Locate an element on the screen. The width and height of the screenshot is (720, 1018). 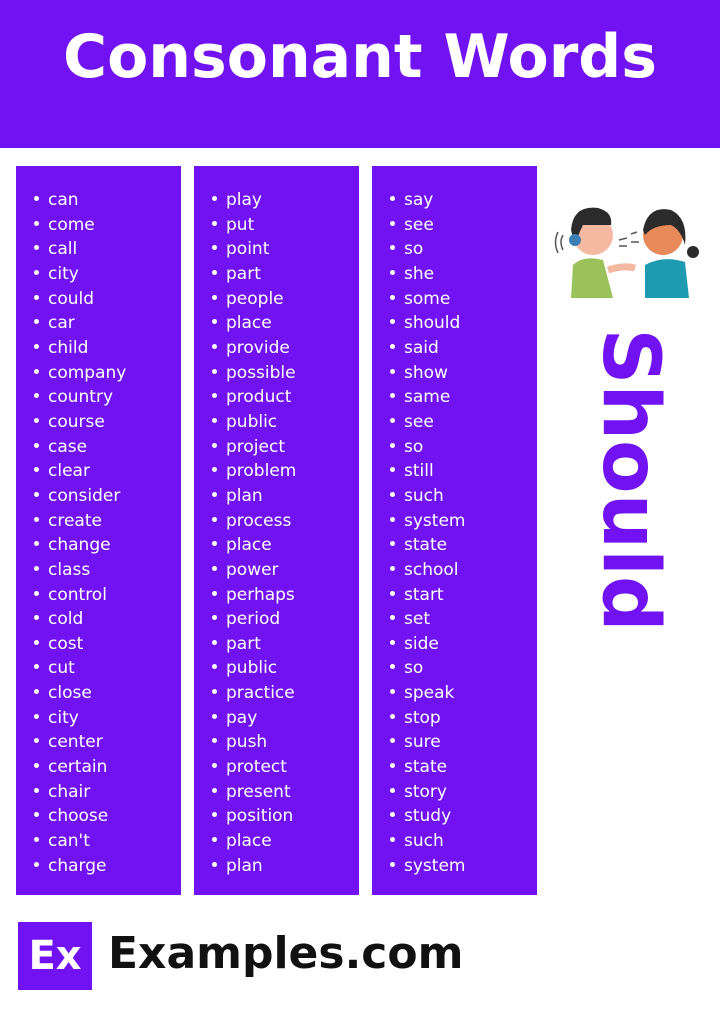
word-text: story is located at coordinates (425, 791).